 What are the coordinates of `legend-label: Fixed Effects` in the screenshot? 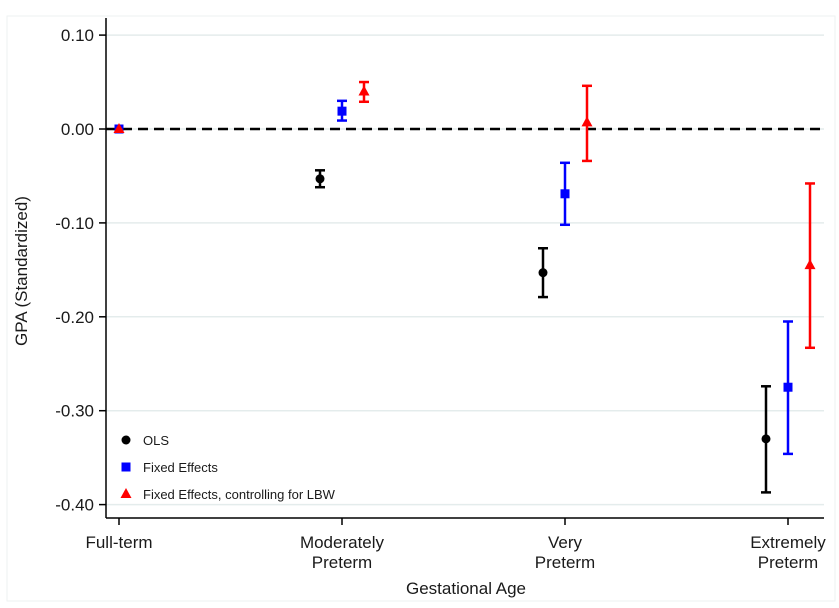 It's located at (180, 467).